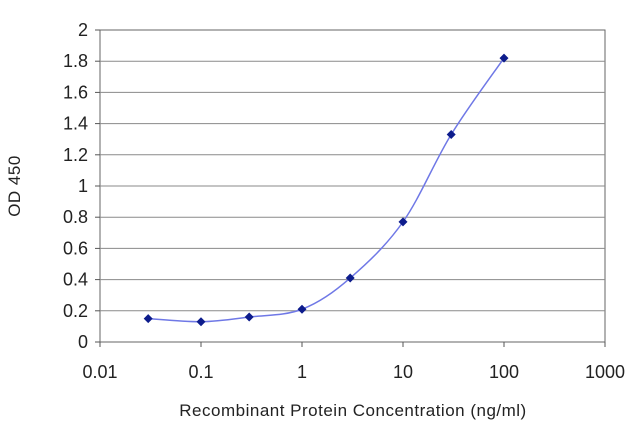 Image resolution: width=640 pixels, height=427 pixels. I want to click on x-tick-label: 10, so click(403, 372).